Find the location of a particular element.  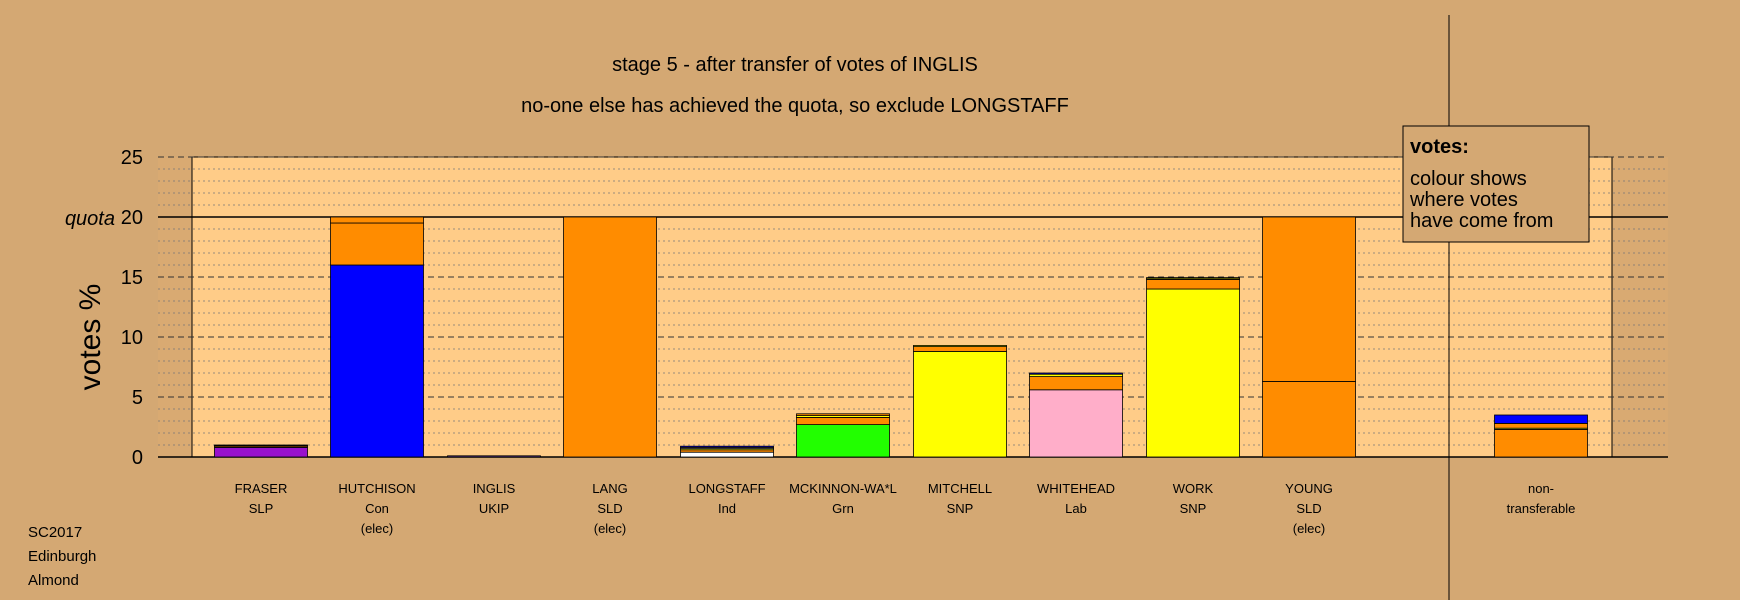

quota-label: quota is located at coordinates (90, 219).